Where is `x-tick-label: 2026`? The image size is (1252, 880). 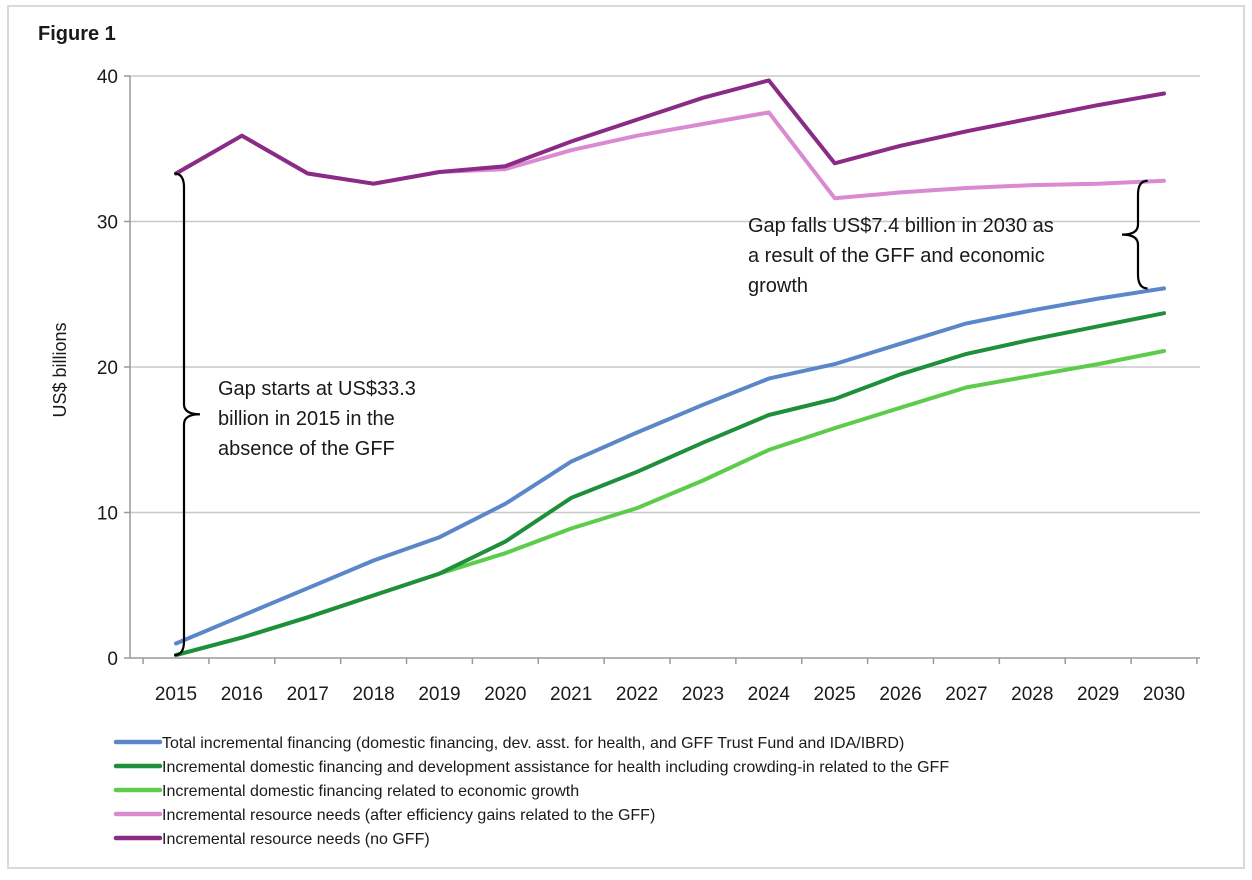 x-tick-label: 2026 is located at coordinates (900, 694).